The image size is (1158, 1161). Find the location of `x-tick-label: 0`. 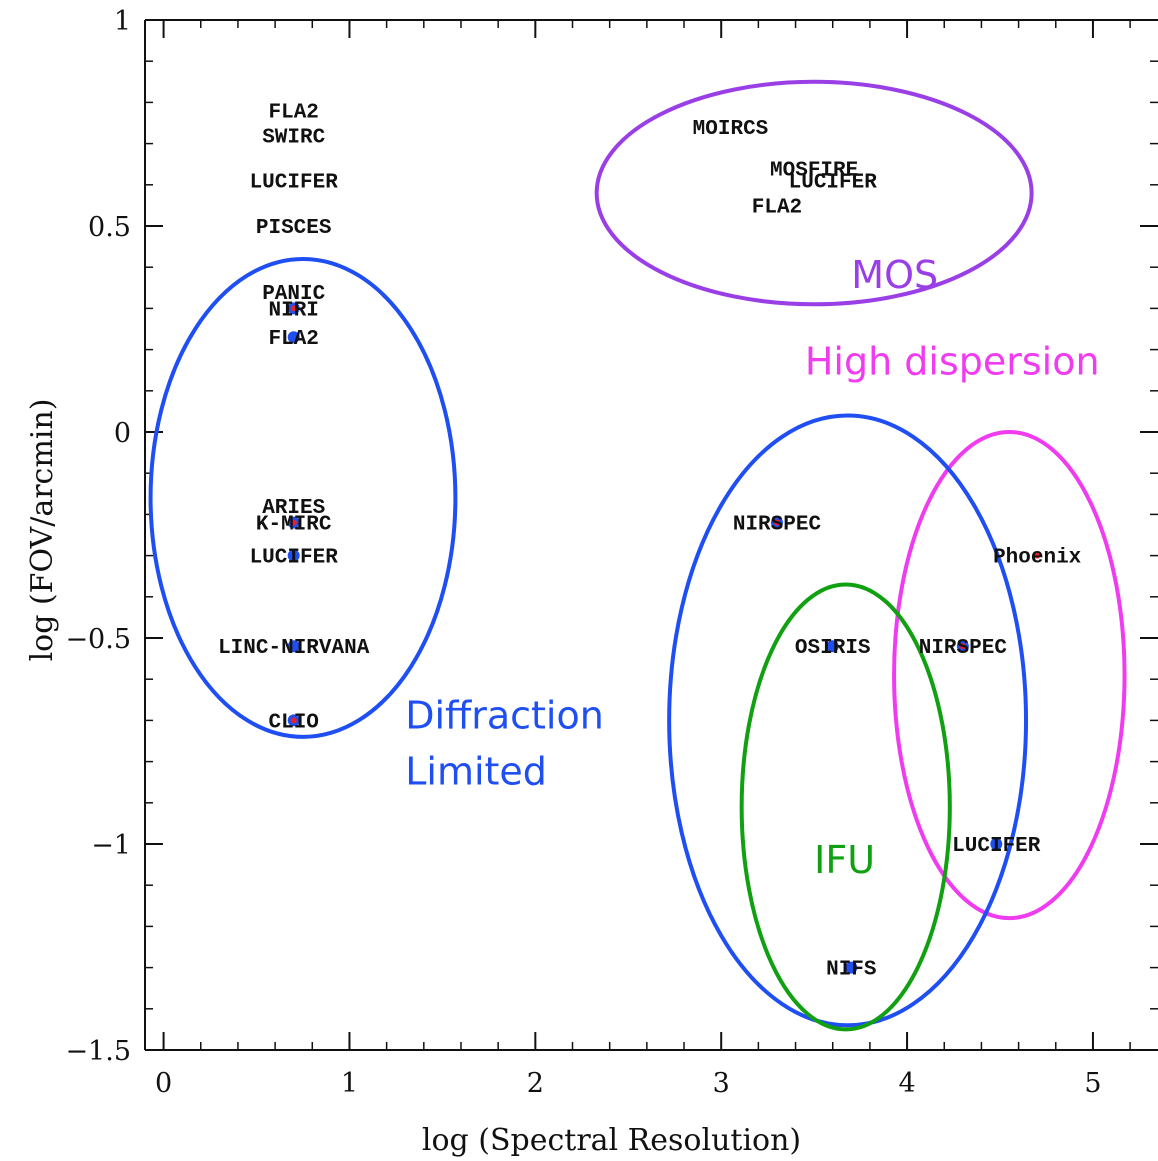

x-tick-label: 0 is located at coordinates (163, 1083).